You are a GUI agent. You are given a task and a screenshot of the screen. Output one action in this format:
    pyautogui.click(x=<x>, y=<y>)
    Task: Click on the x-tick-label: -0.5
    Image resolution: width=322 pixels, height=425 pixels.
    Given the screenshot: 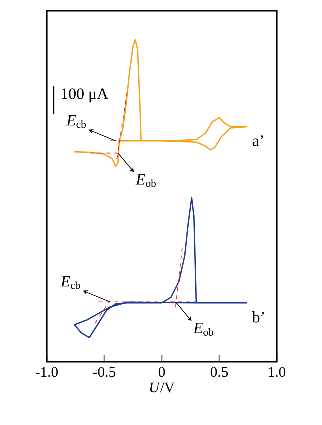 What is the action you would take?
    pyautogui.click(x=104, y=372)
    